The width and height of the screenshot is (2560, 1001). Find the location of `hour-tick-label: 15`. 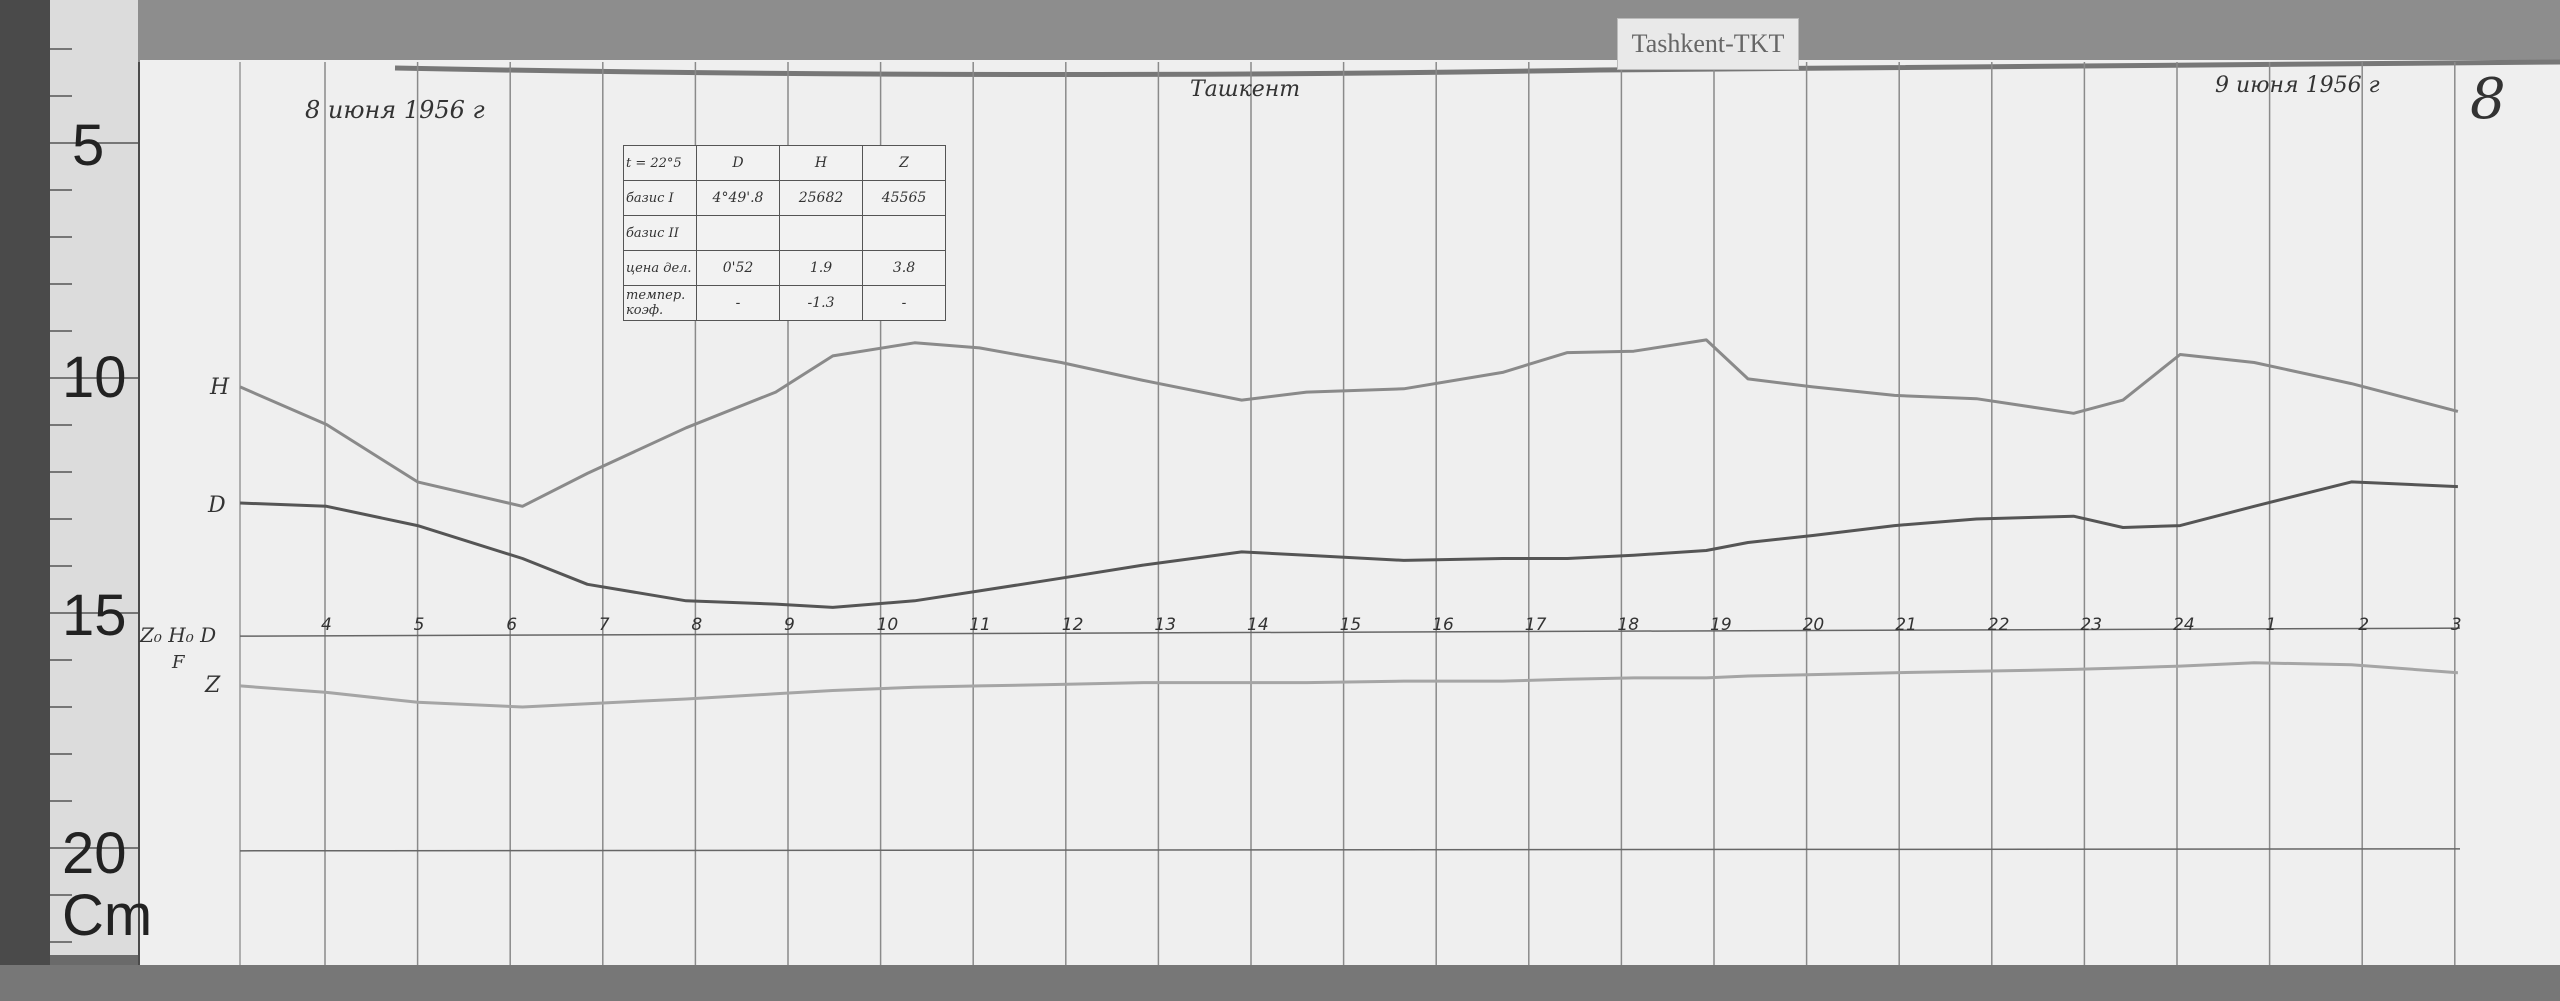

hour-tick-label: 15 is located at coordinates (1351, 625).